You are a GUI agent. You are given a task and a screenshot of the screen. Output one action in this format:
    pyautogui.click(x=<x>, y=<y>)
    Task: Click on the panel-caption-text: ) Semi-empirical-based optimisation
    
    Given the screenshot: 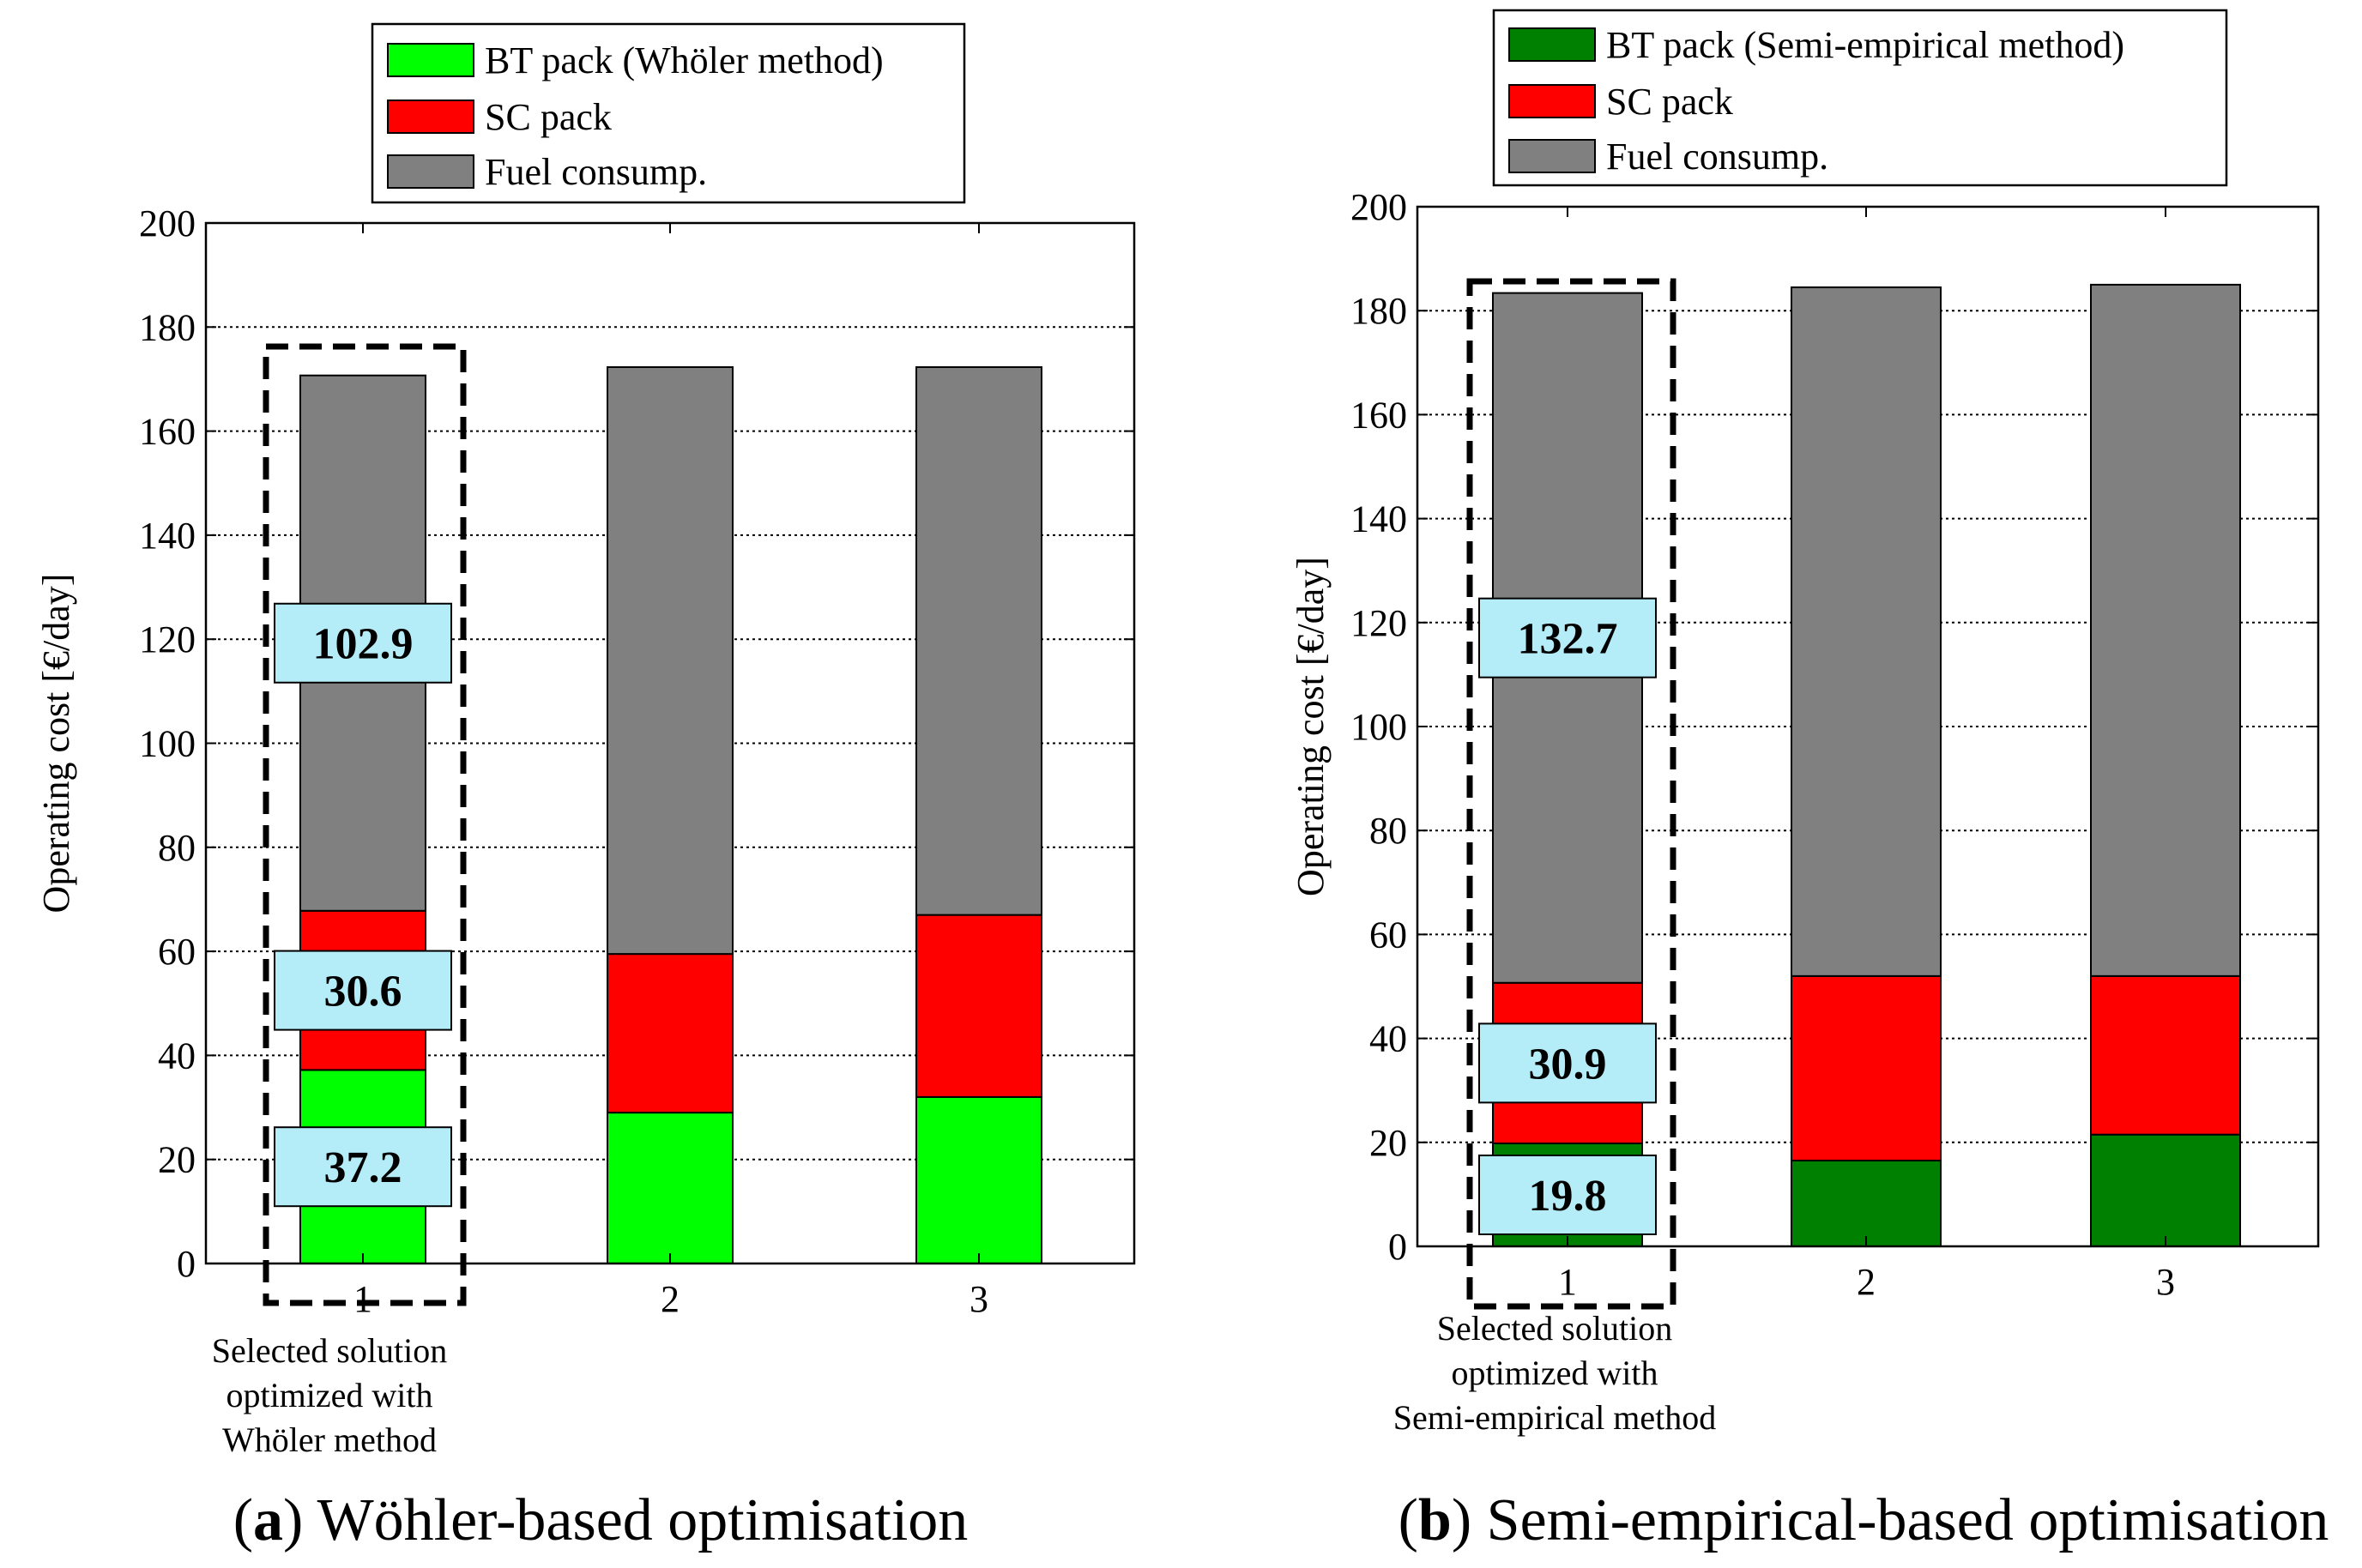 What is the action you would take?
    pyautogui.click(x=1890, y=1520)
    